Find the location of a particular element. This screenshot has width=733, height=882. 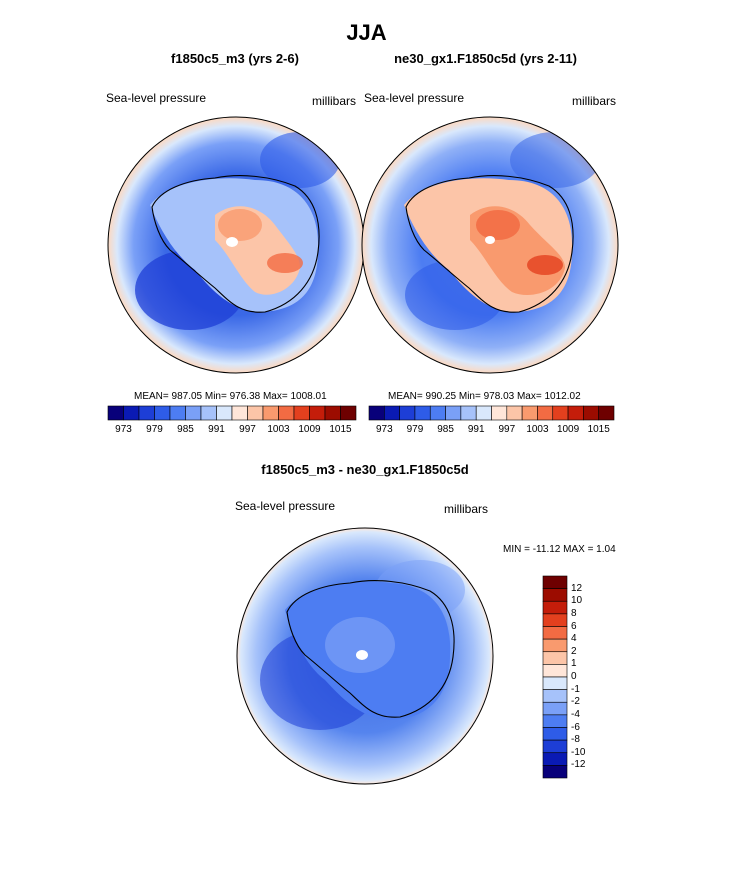

colorbar-panel1-tick-label: 973 is located at coordinates (123, 429).